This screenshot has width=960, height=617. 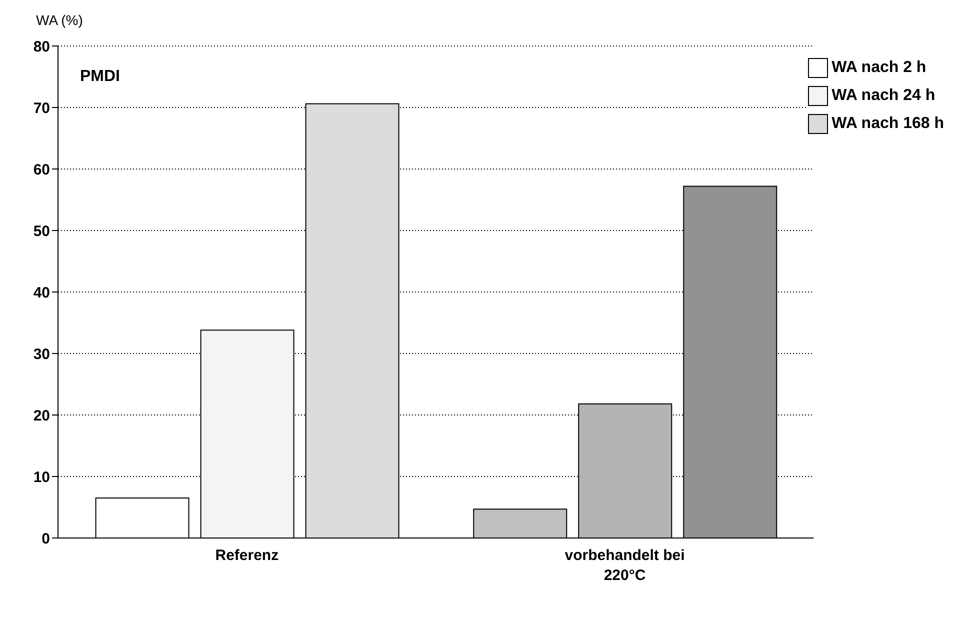 What do you see at coordinates (100, 77) in the screenshot?
I see `annotation: PMDI` at bounding box center [100, 77].